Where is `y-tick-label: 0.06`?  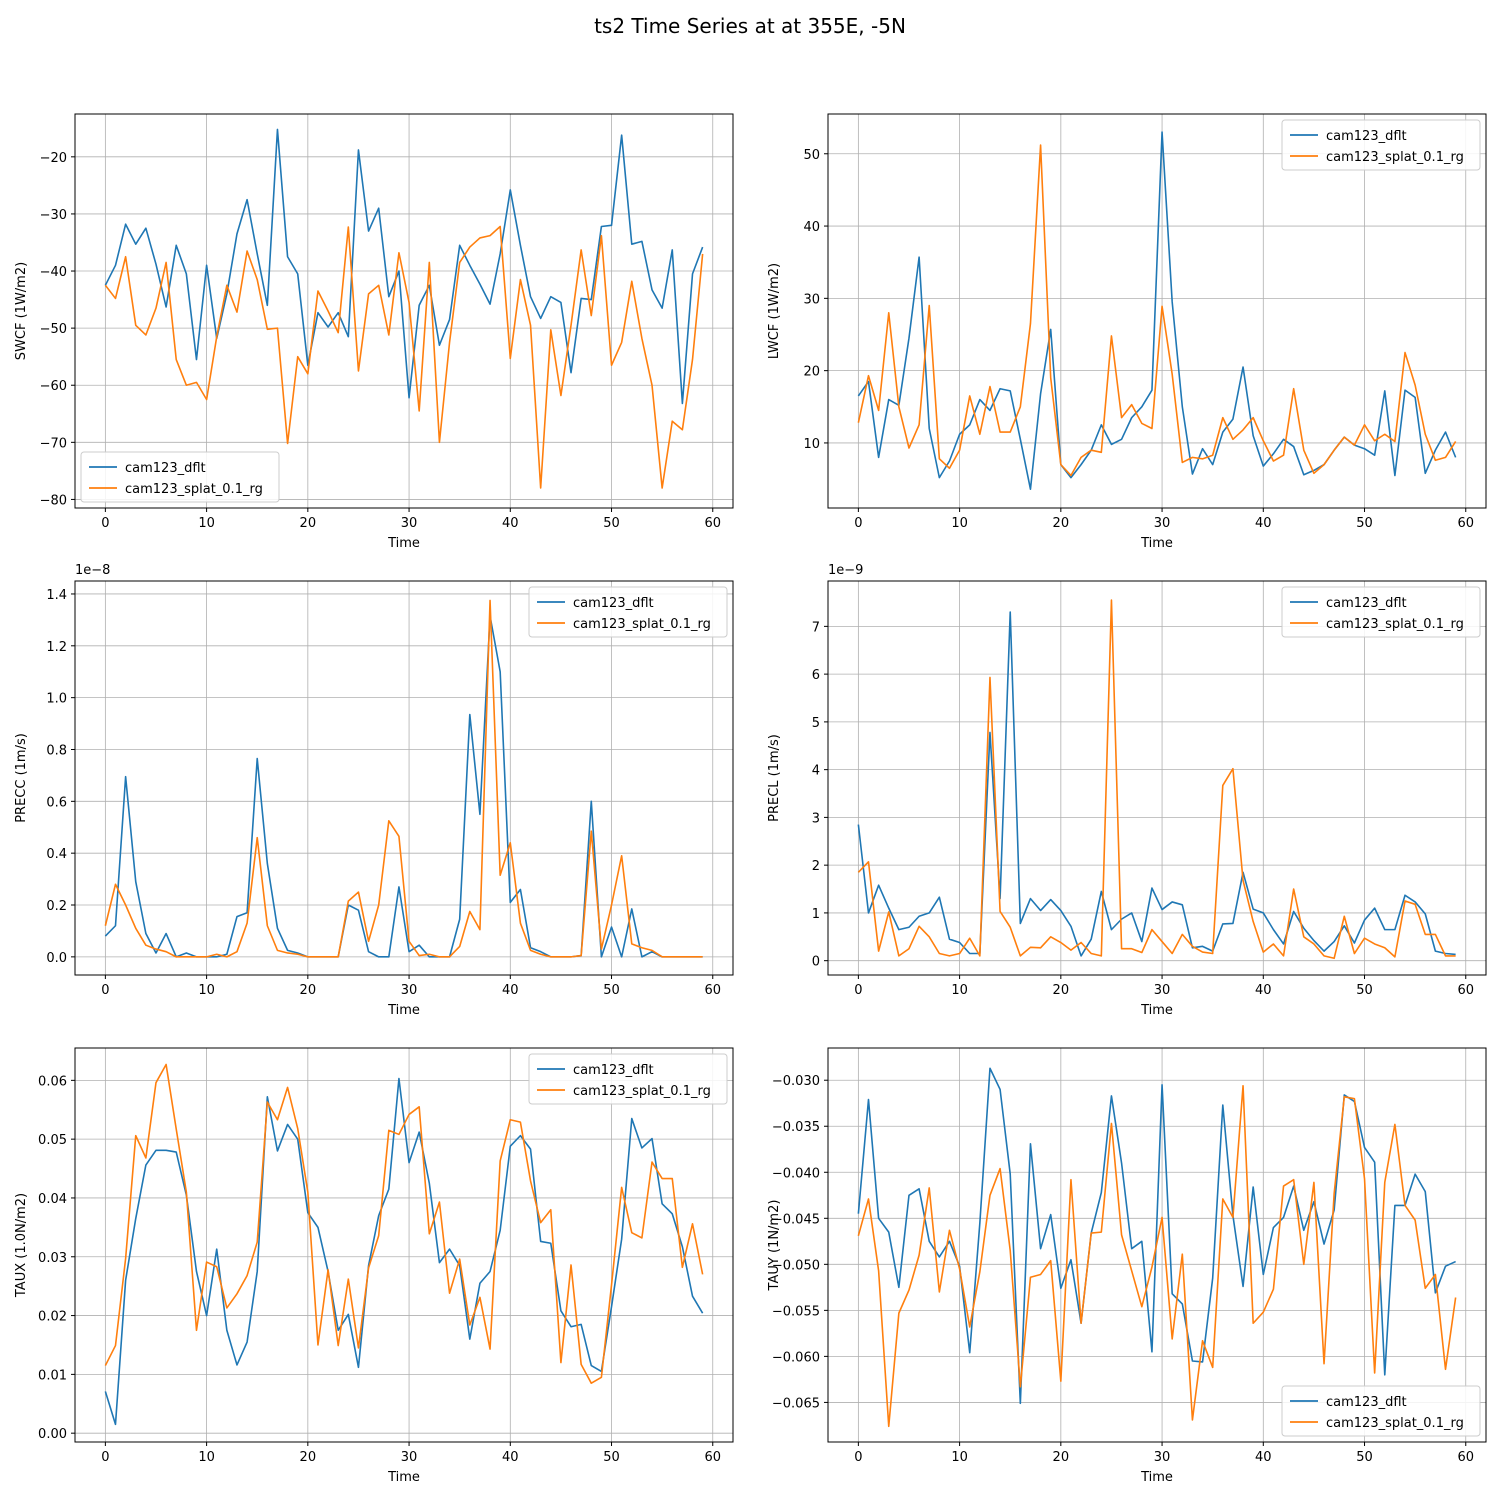
y-tick-label: 0.06 is located at coordinates (52, 1081).